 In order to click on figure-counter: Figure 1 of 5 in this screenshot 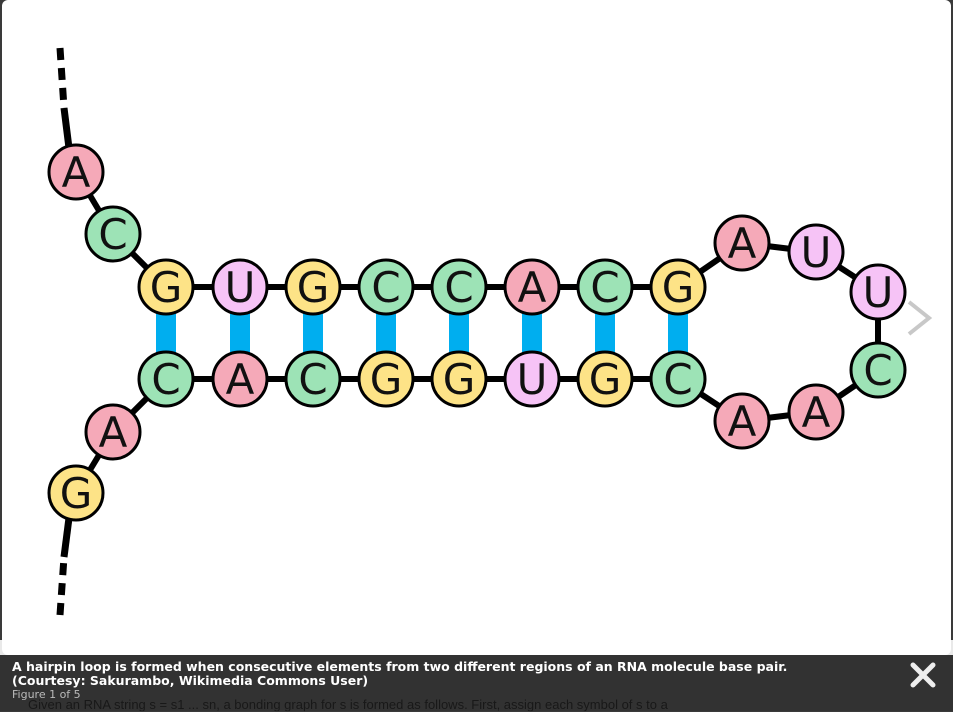, I will do `click(46, 694)`.